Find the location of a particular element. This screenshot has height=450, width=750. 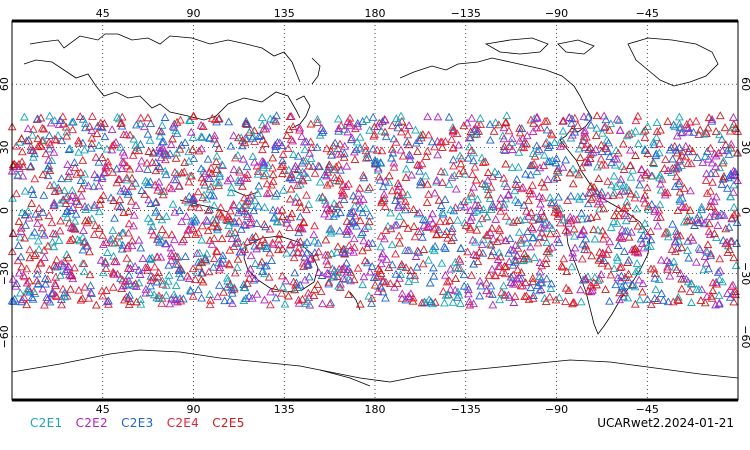

lon-tick-top: −90 is located at coordinates (556, 13).